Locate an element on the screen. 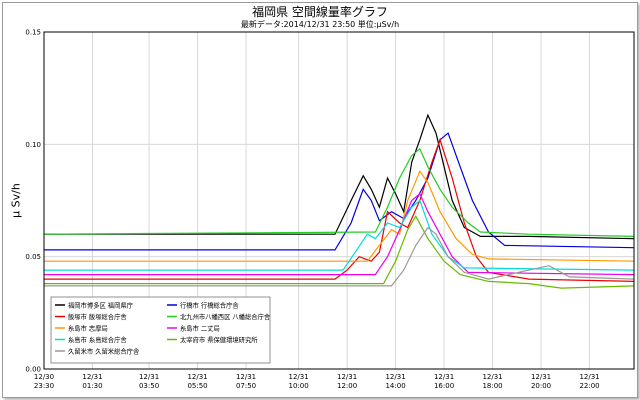 This screenshot has height=400, width=640. chart-subtitle: 最新データ:2014/12/31 23:50 単位:μSv/h is located at coordinates (320, 24).